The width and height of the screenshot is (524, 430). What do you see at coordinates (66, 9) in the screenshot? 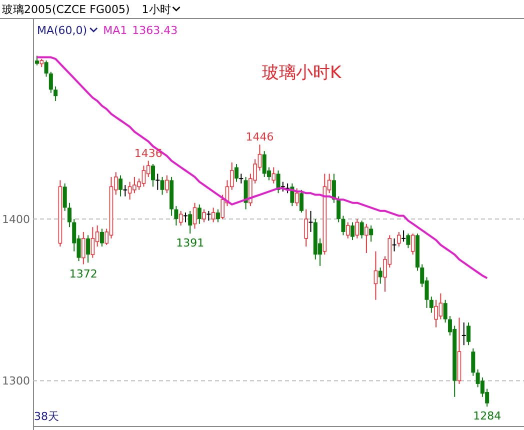
I see `chart-title: 玻璃2005(CZCE FG005)` at bounding box center [66, 9].